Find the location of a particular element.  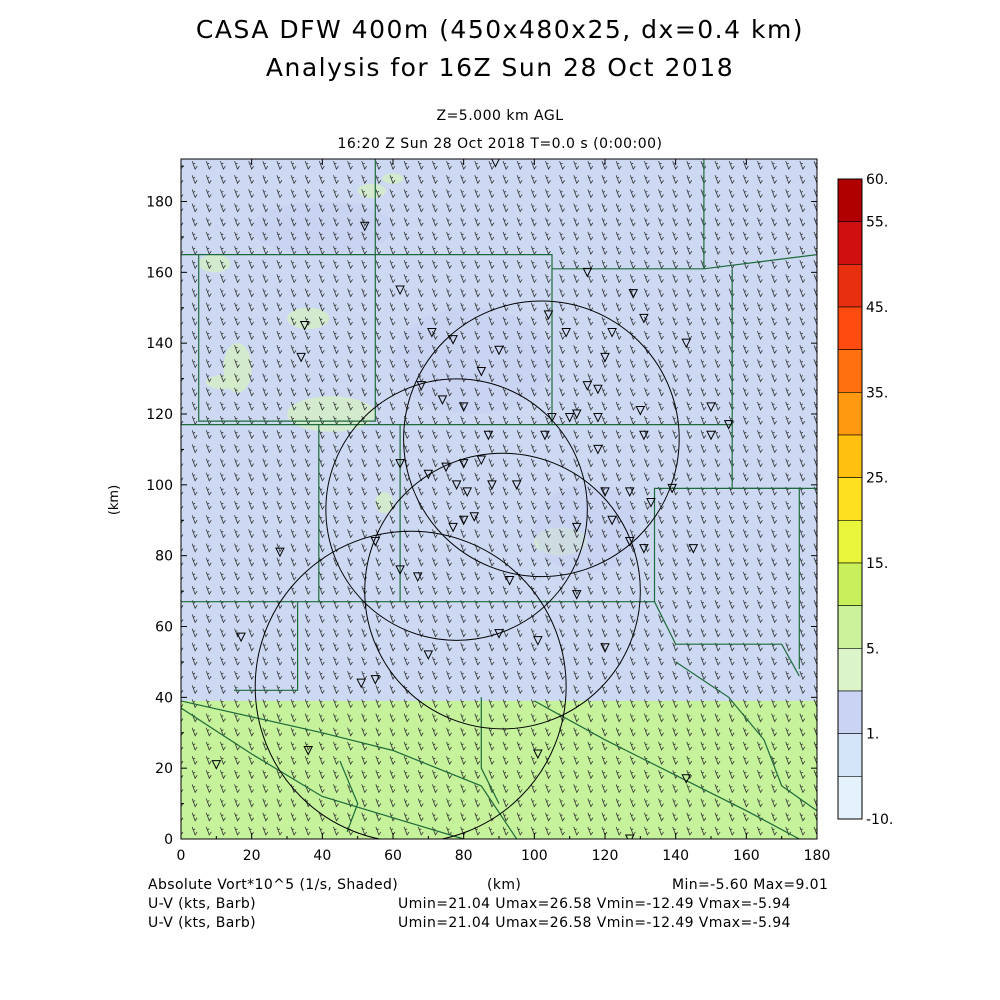

colorbar-label: 55. is located at coordinates (877, 223).